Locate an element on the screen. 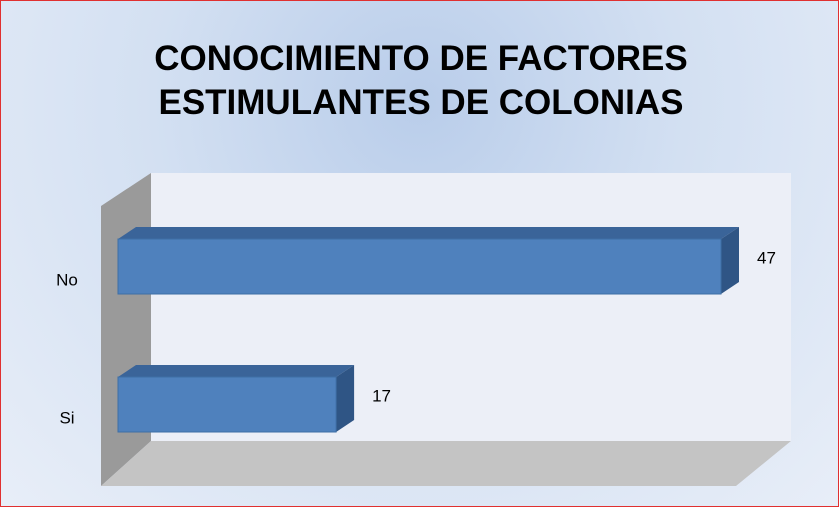  value-label: 17 is located at coordinates (381, 395).